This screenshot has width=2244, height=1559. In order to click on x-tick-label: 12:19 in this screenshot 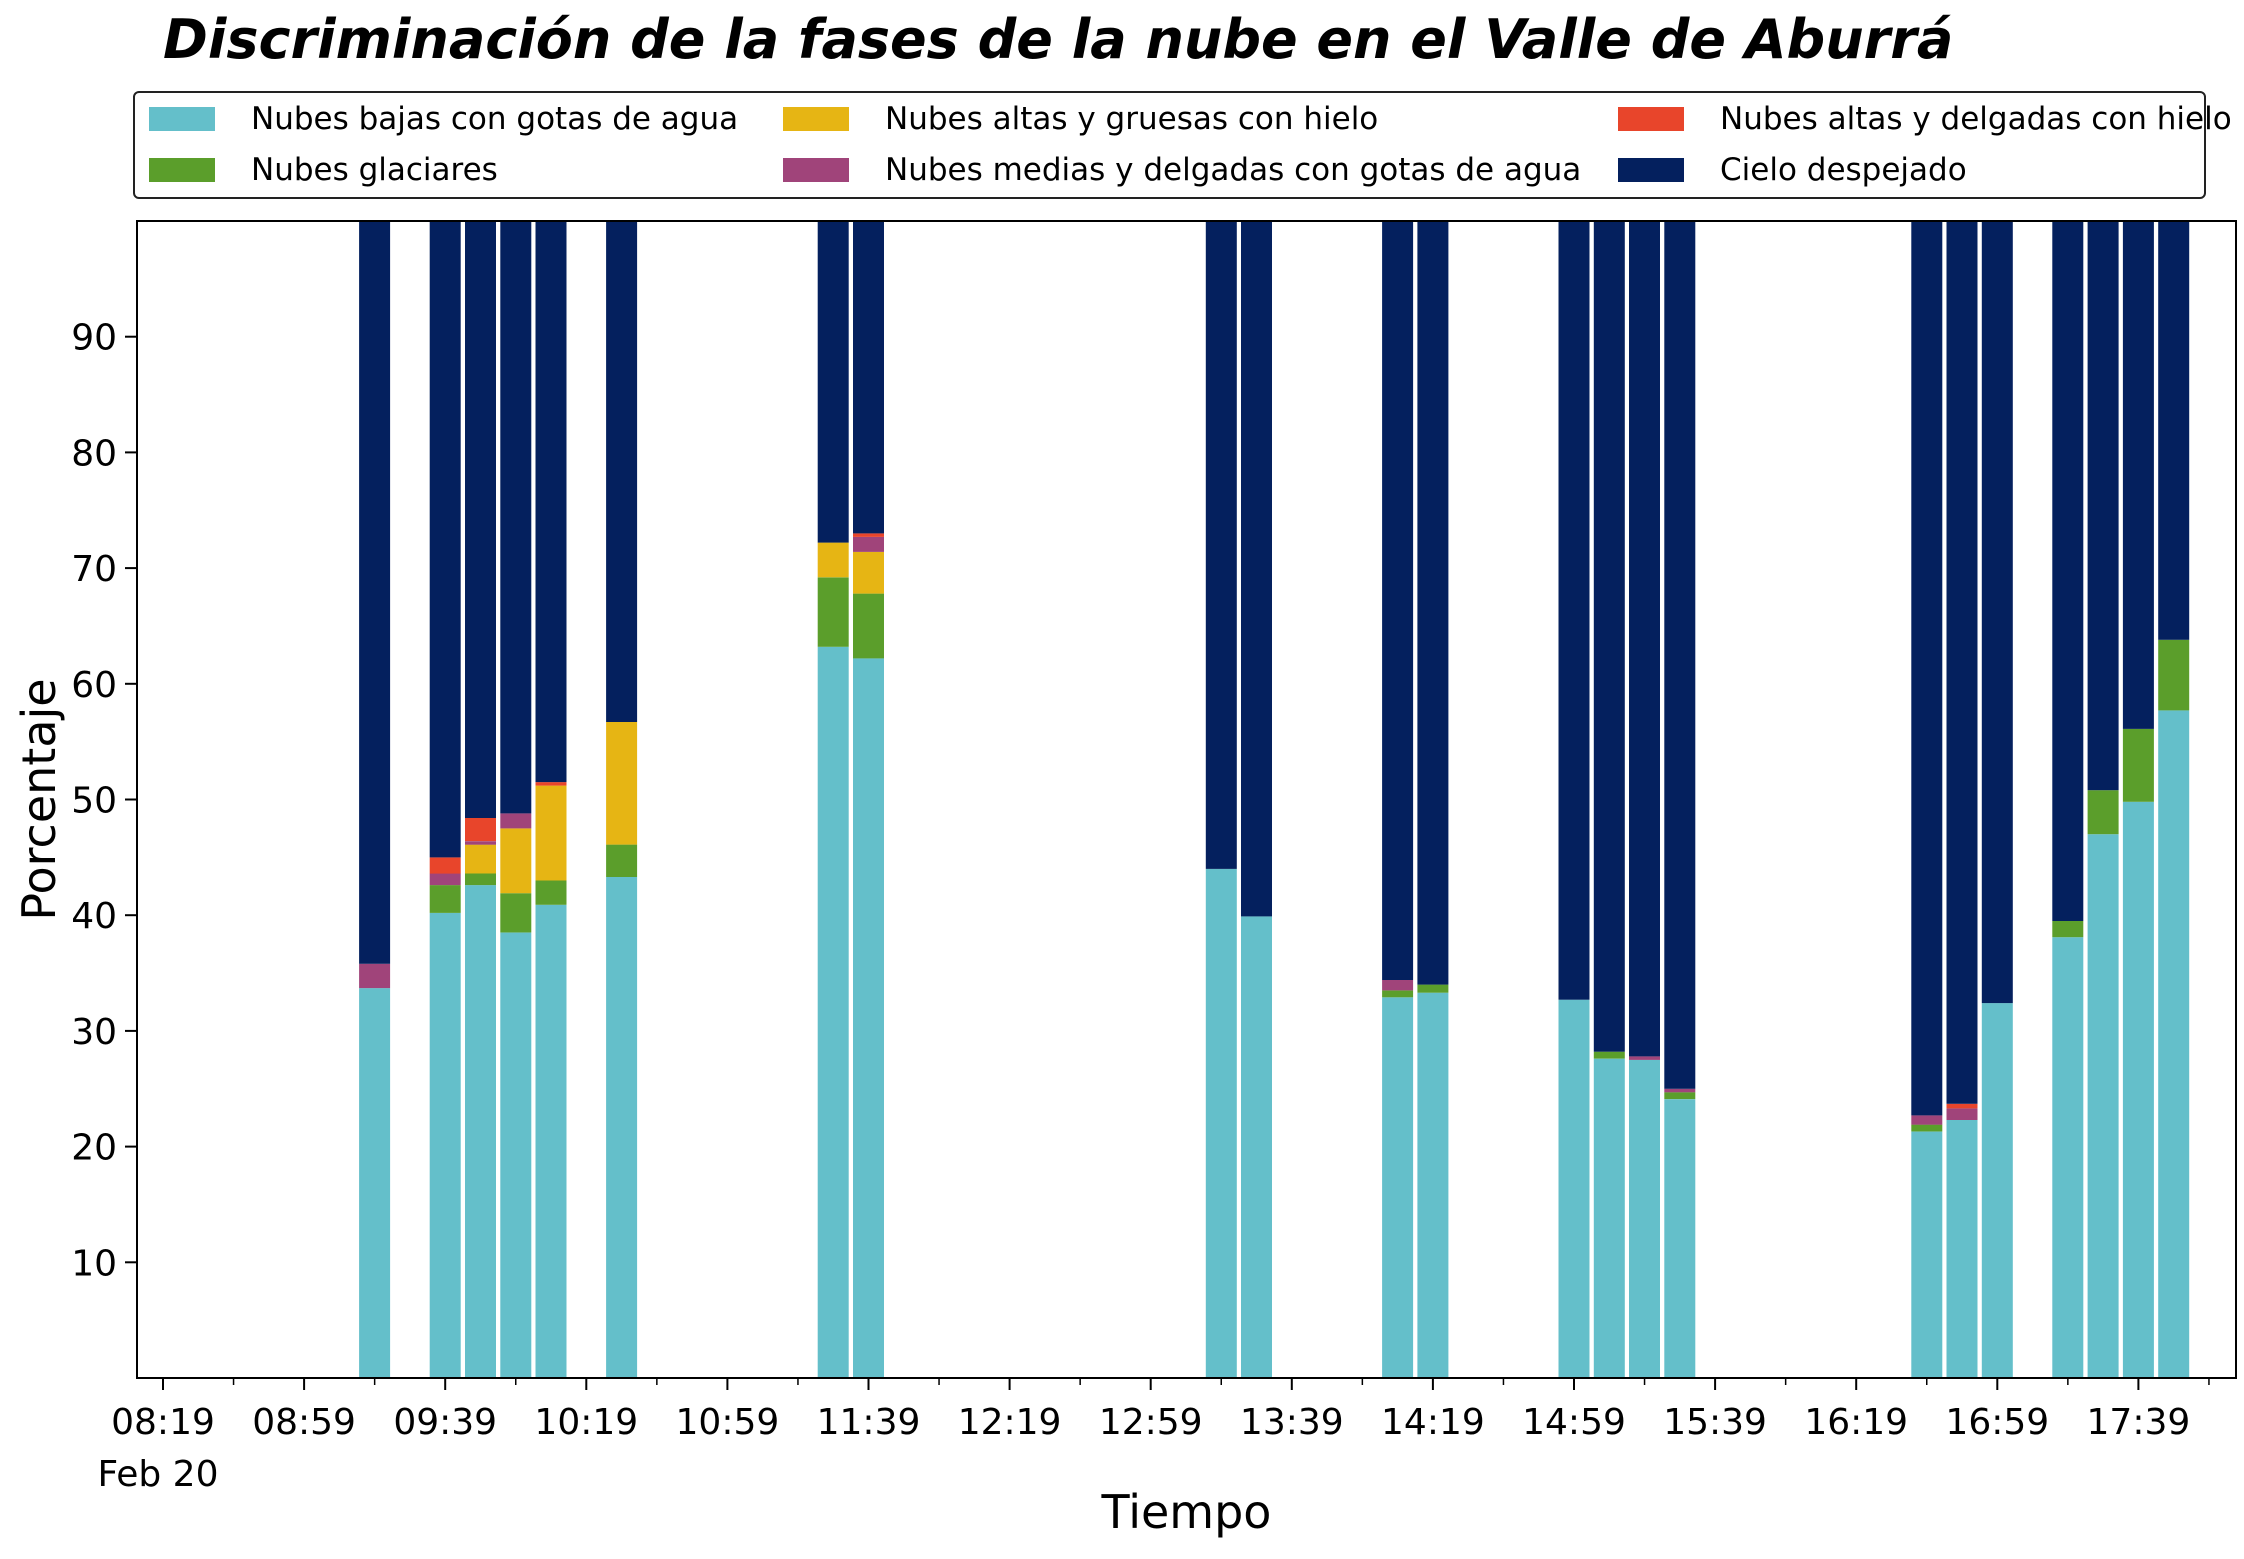, I will do `click(1010, 1422)`.